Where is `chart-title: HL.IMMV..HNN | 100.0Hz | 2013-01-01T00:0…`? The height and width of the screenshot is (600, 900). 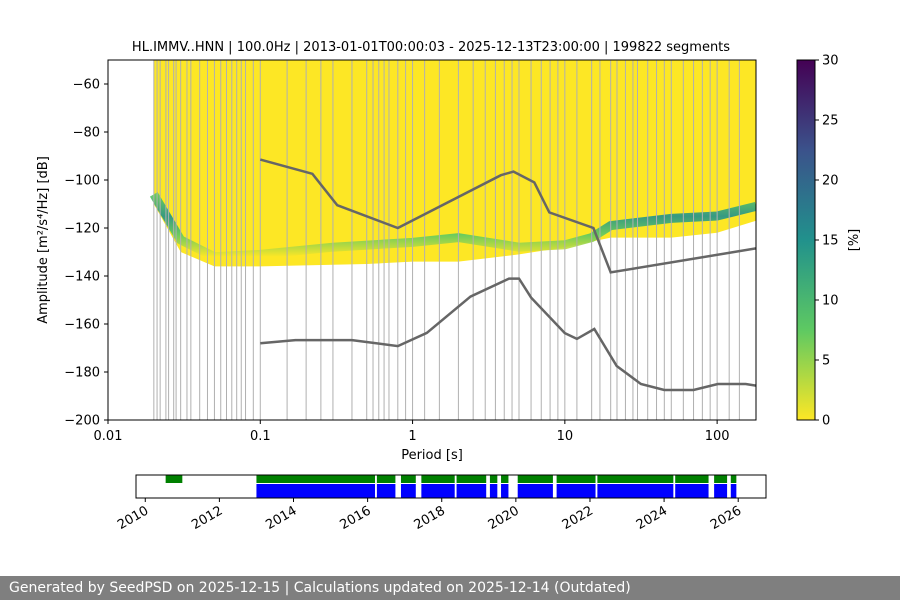 chart-title: HL.IMMV..HNN | 100.0Hz | 2013-01-01T00:0… is located at coordinates (431, 47).